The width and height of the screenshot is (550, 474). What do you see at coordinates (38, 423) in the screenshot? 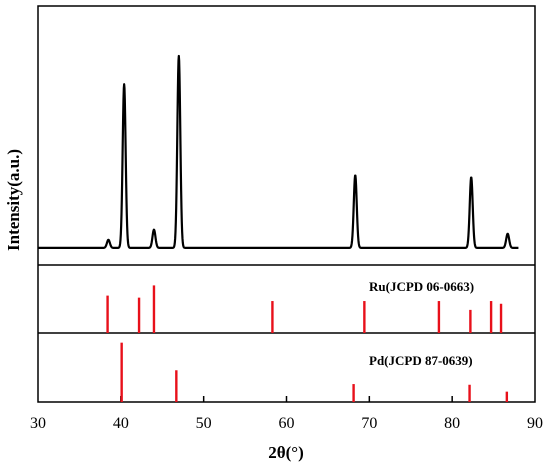
I see `x-tick-label: 30` at bounding box center [38, 423].